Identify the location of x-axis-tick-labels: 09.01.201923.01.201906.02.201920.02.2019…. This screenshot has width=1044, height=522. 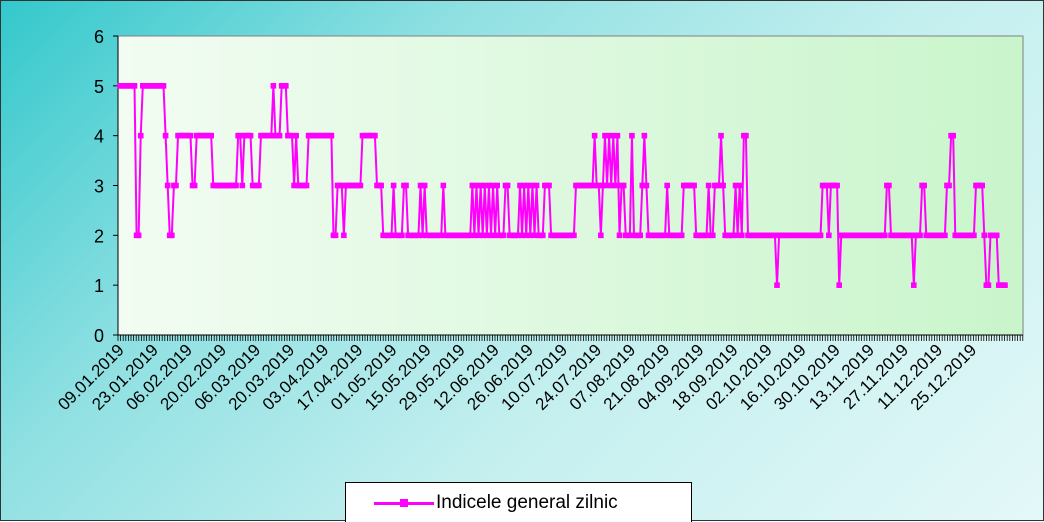
(517, 377).